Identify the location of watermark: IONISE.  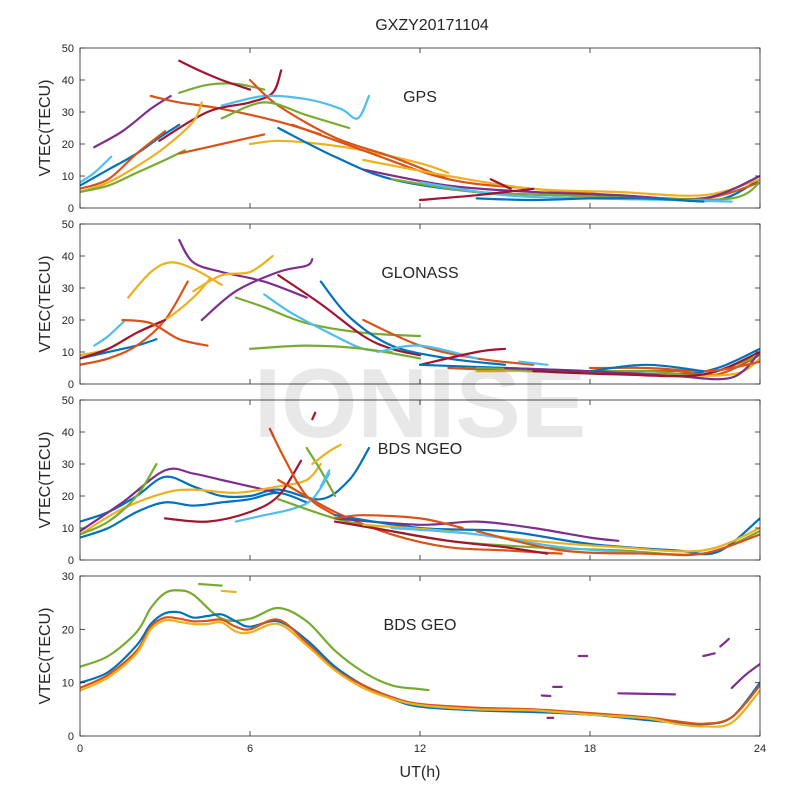
(420, 403).